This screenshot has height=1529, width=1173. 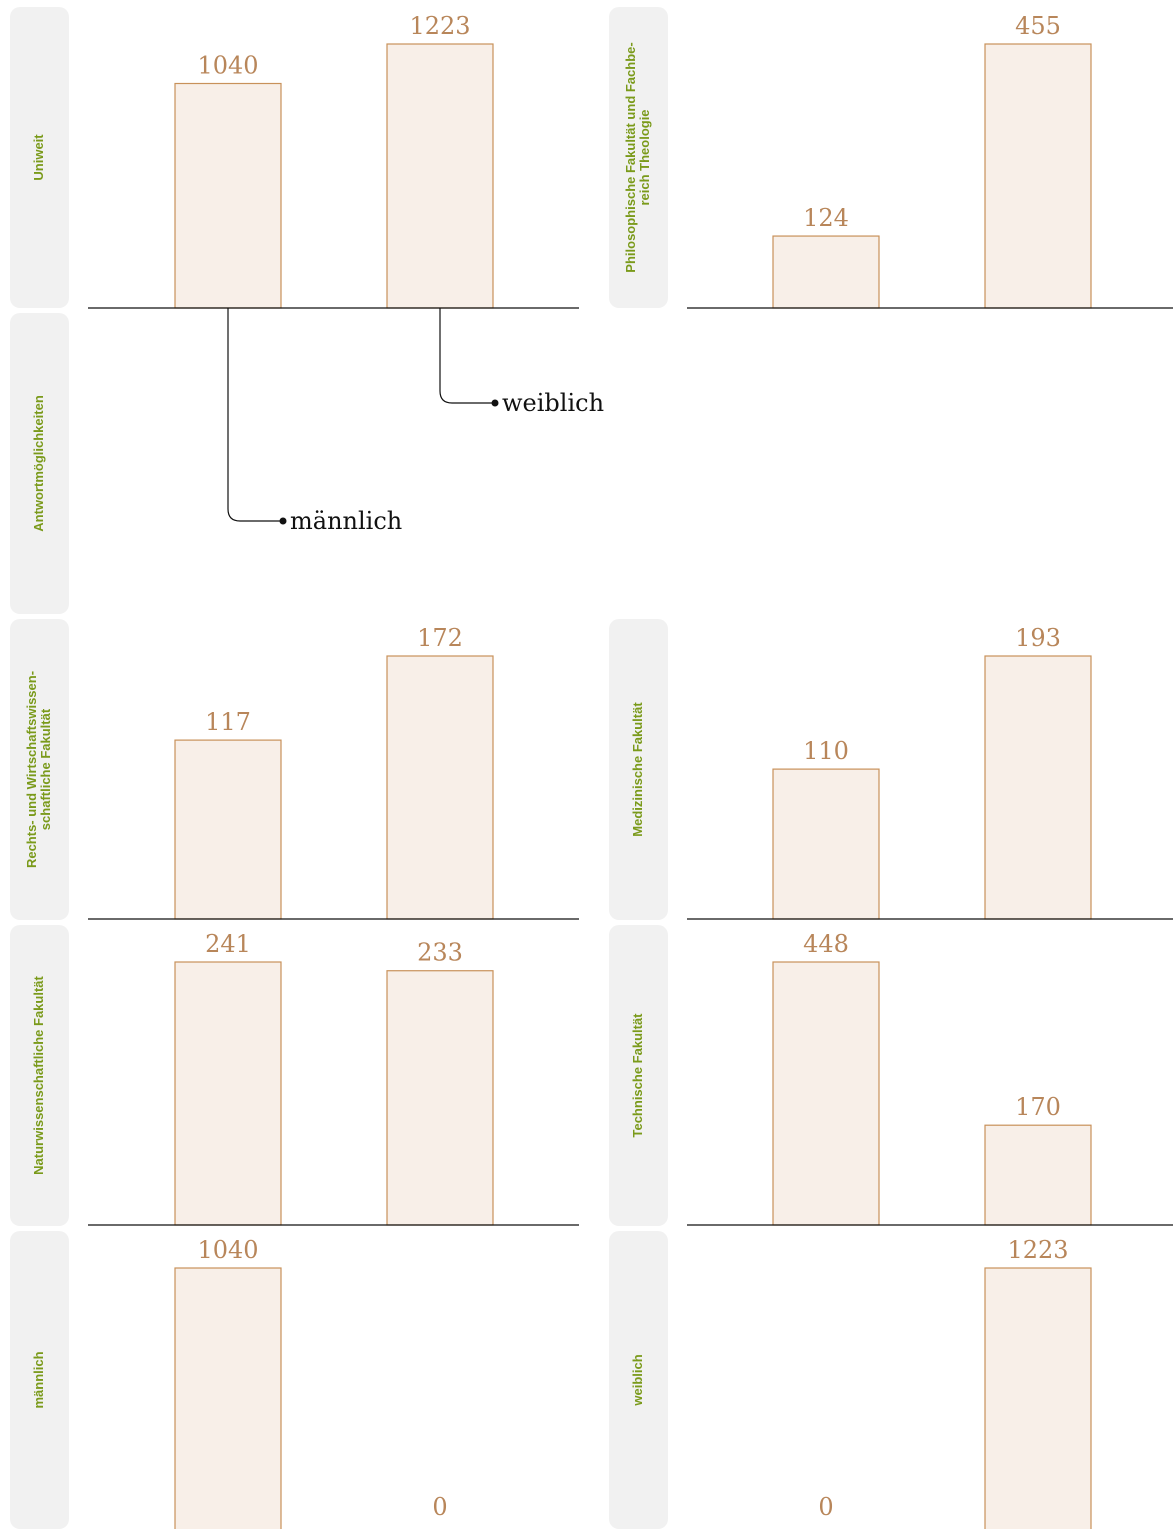 What do you see at coordinates (467, 356) in the screenshot?
I see `legend-connector-weiblich` at bounding box center [467, 356].